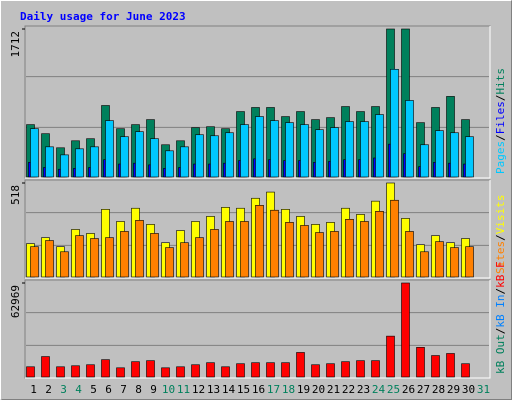 This screenshot has height=400, width=512. I want to click on legend-entry: Hits, so click(500, 81).